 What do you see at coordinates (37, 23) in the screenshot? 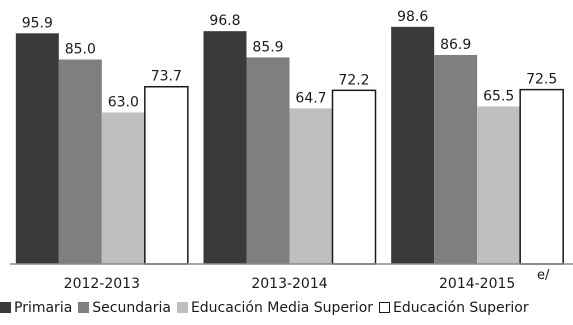
I see `value-label-0-0: 95.9` at bounding box center [37, 23].